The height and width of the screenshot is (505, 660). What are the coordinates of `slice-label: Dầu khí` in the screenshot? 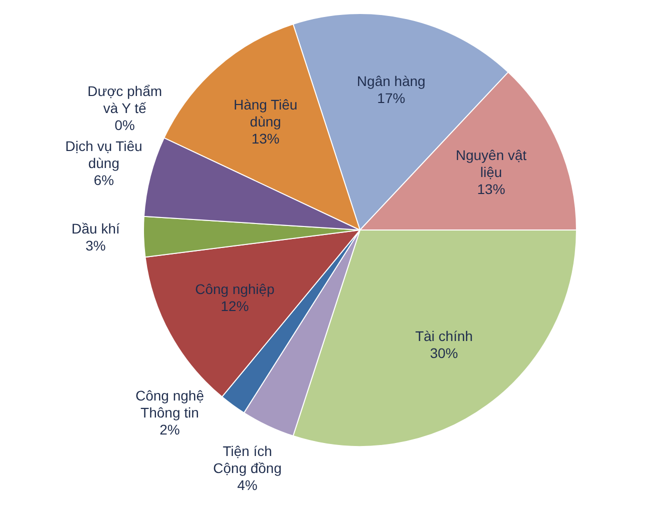 It's located at (96, 228).